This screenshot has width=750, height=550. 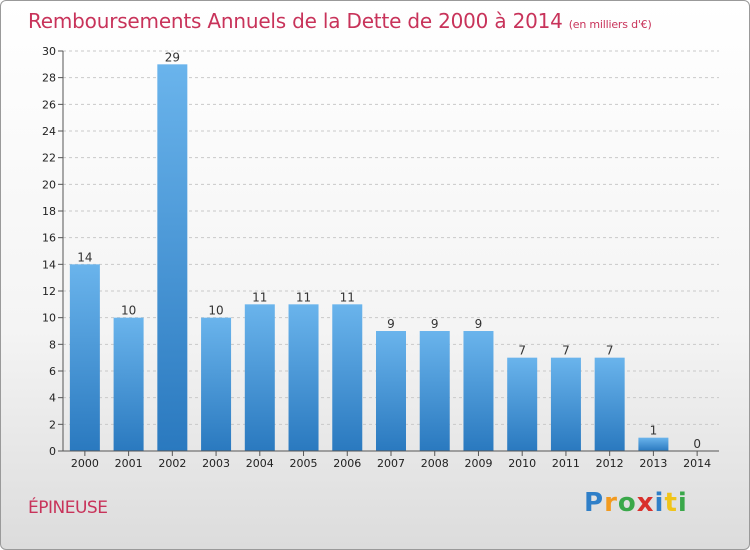 I want to click on x-tick-label: 2002, so click(x=172, y=463).